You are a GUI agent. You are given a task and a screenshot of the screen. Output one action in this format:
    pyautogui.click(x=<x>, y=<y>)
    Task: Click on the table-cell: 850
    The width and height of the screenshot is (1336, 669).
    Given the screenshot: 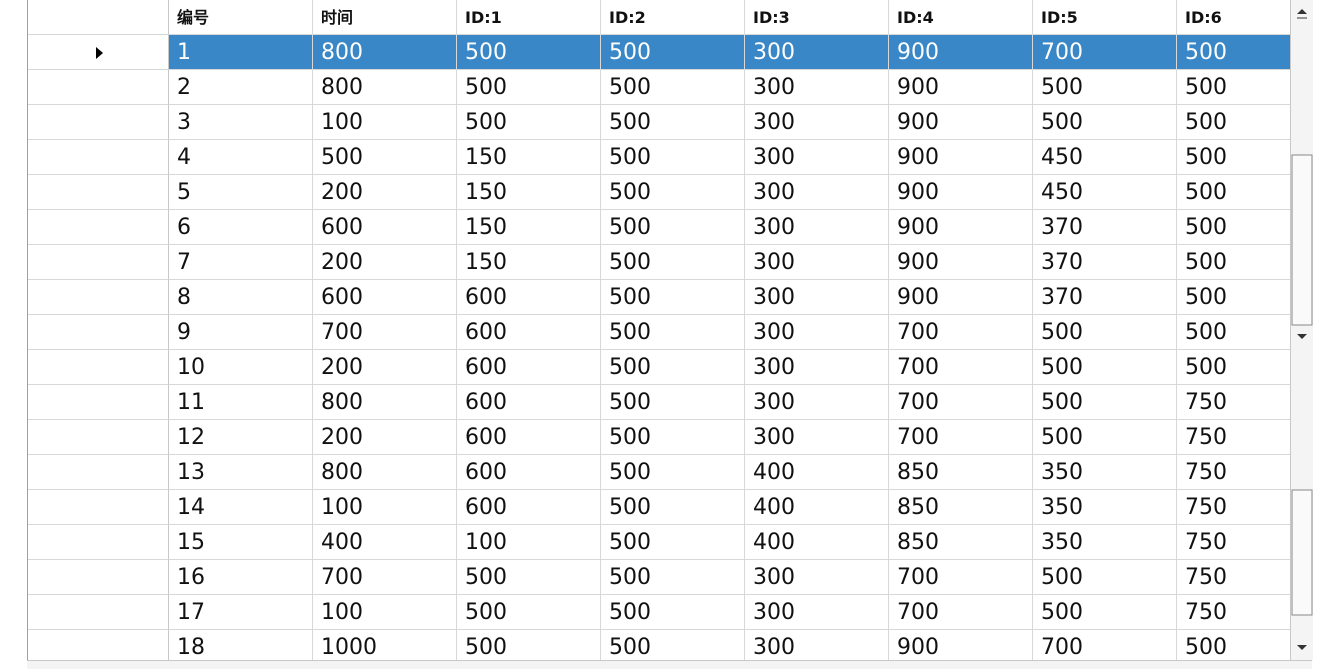 What is the action you would take?
    pyautogui.click(x=961, y=542)
    